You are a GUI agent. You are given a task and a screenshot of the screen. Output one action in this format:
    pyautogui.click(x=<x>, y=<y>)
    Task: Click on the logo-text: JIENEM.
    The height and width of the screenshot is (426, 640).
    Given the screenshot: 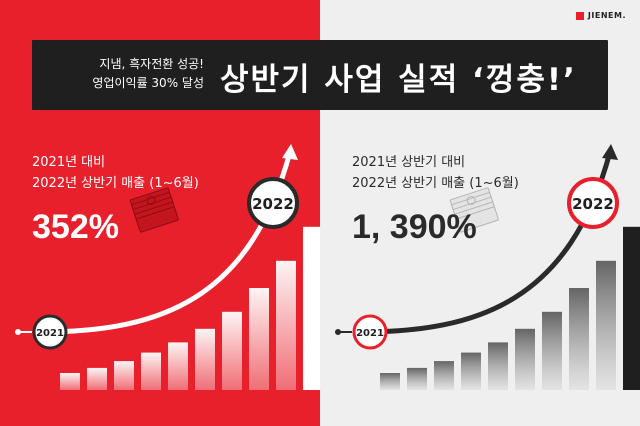 What is the action you would take?
    pyautogui.click(x=606, y=15)
    